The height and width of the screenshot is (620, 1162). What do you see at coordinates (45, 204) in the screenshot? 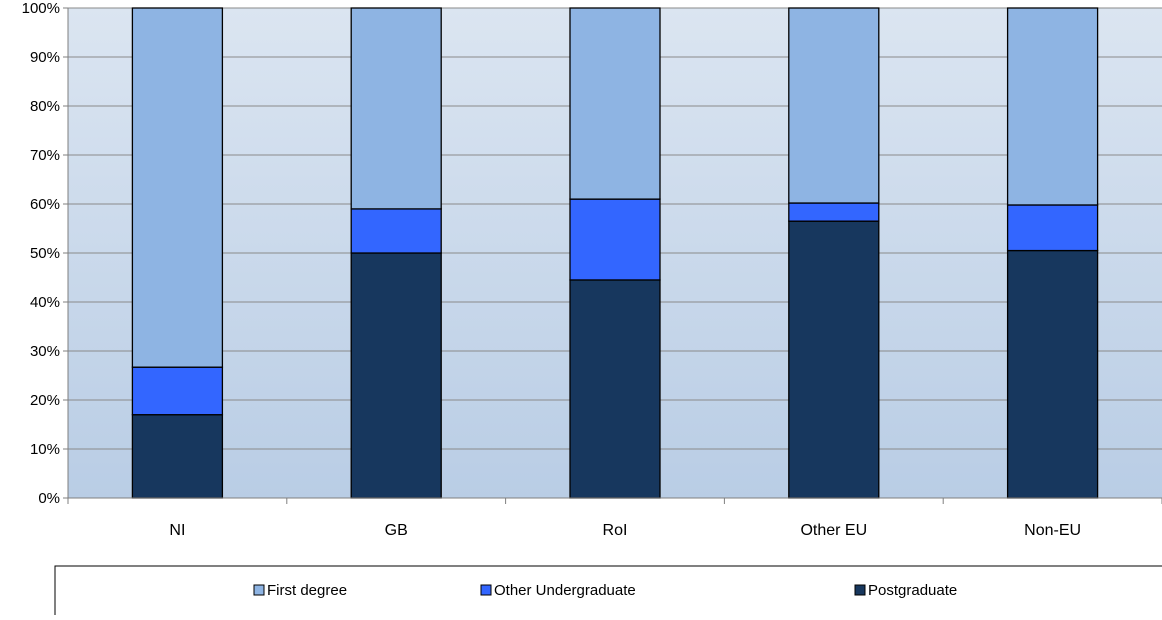
I see `y-tick-label: 60%` at bounding box center [45, 204].